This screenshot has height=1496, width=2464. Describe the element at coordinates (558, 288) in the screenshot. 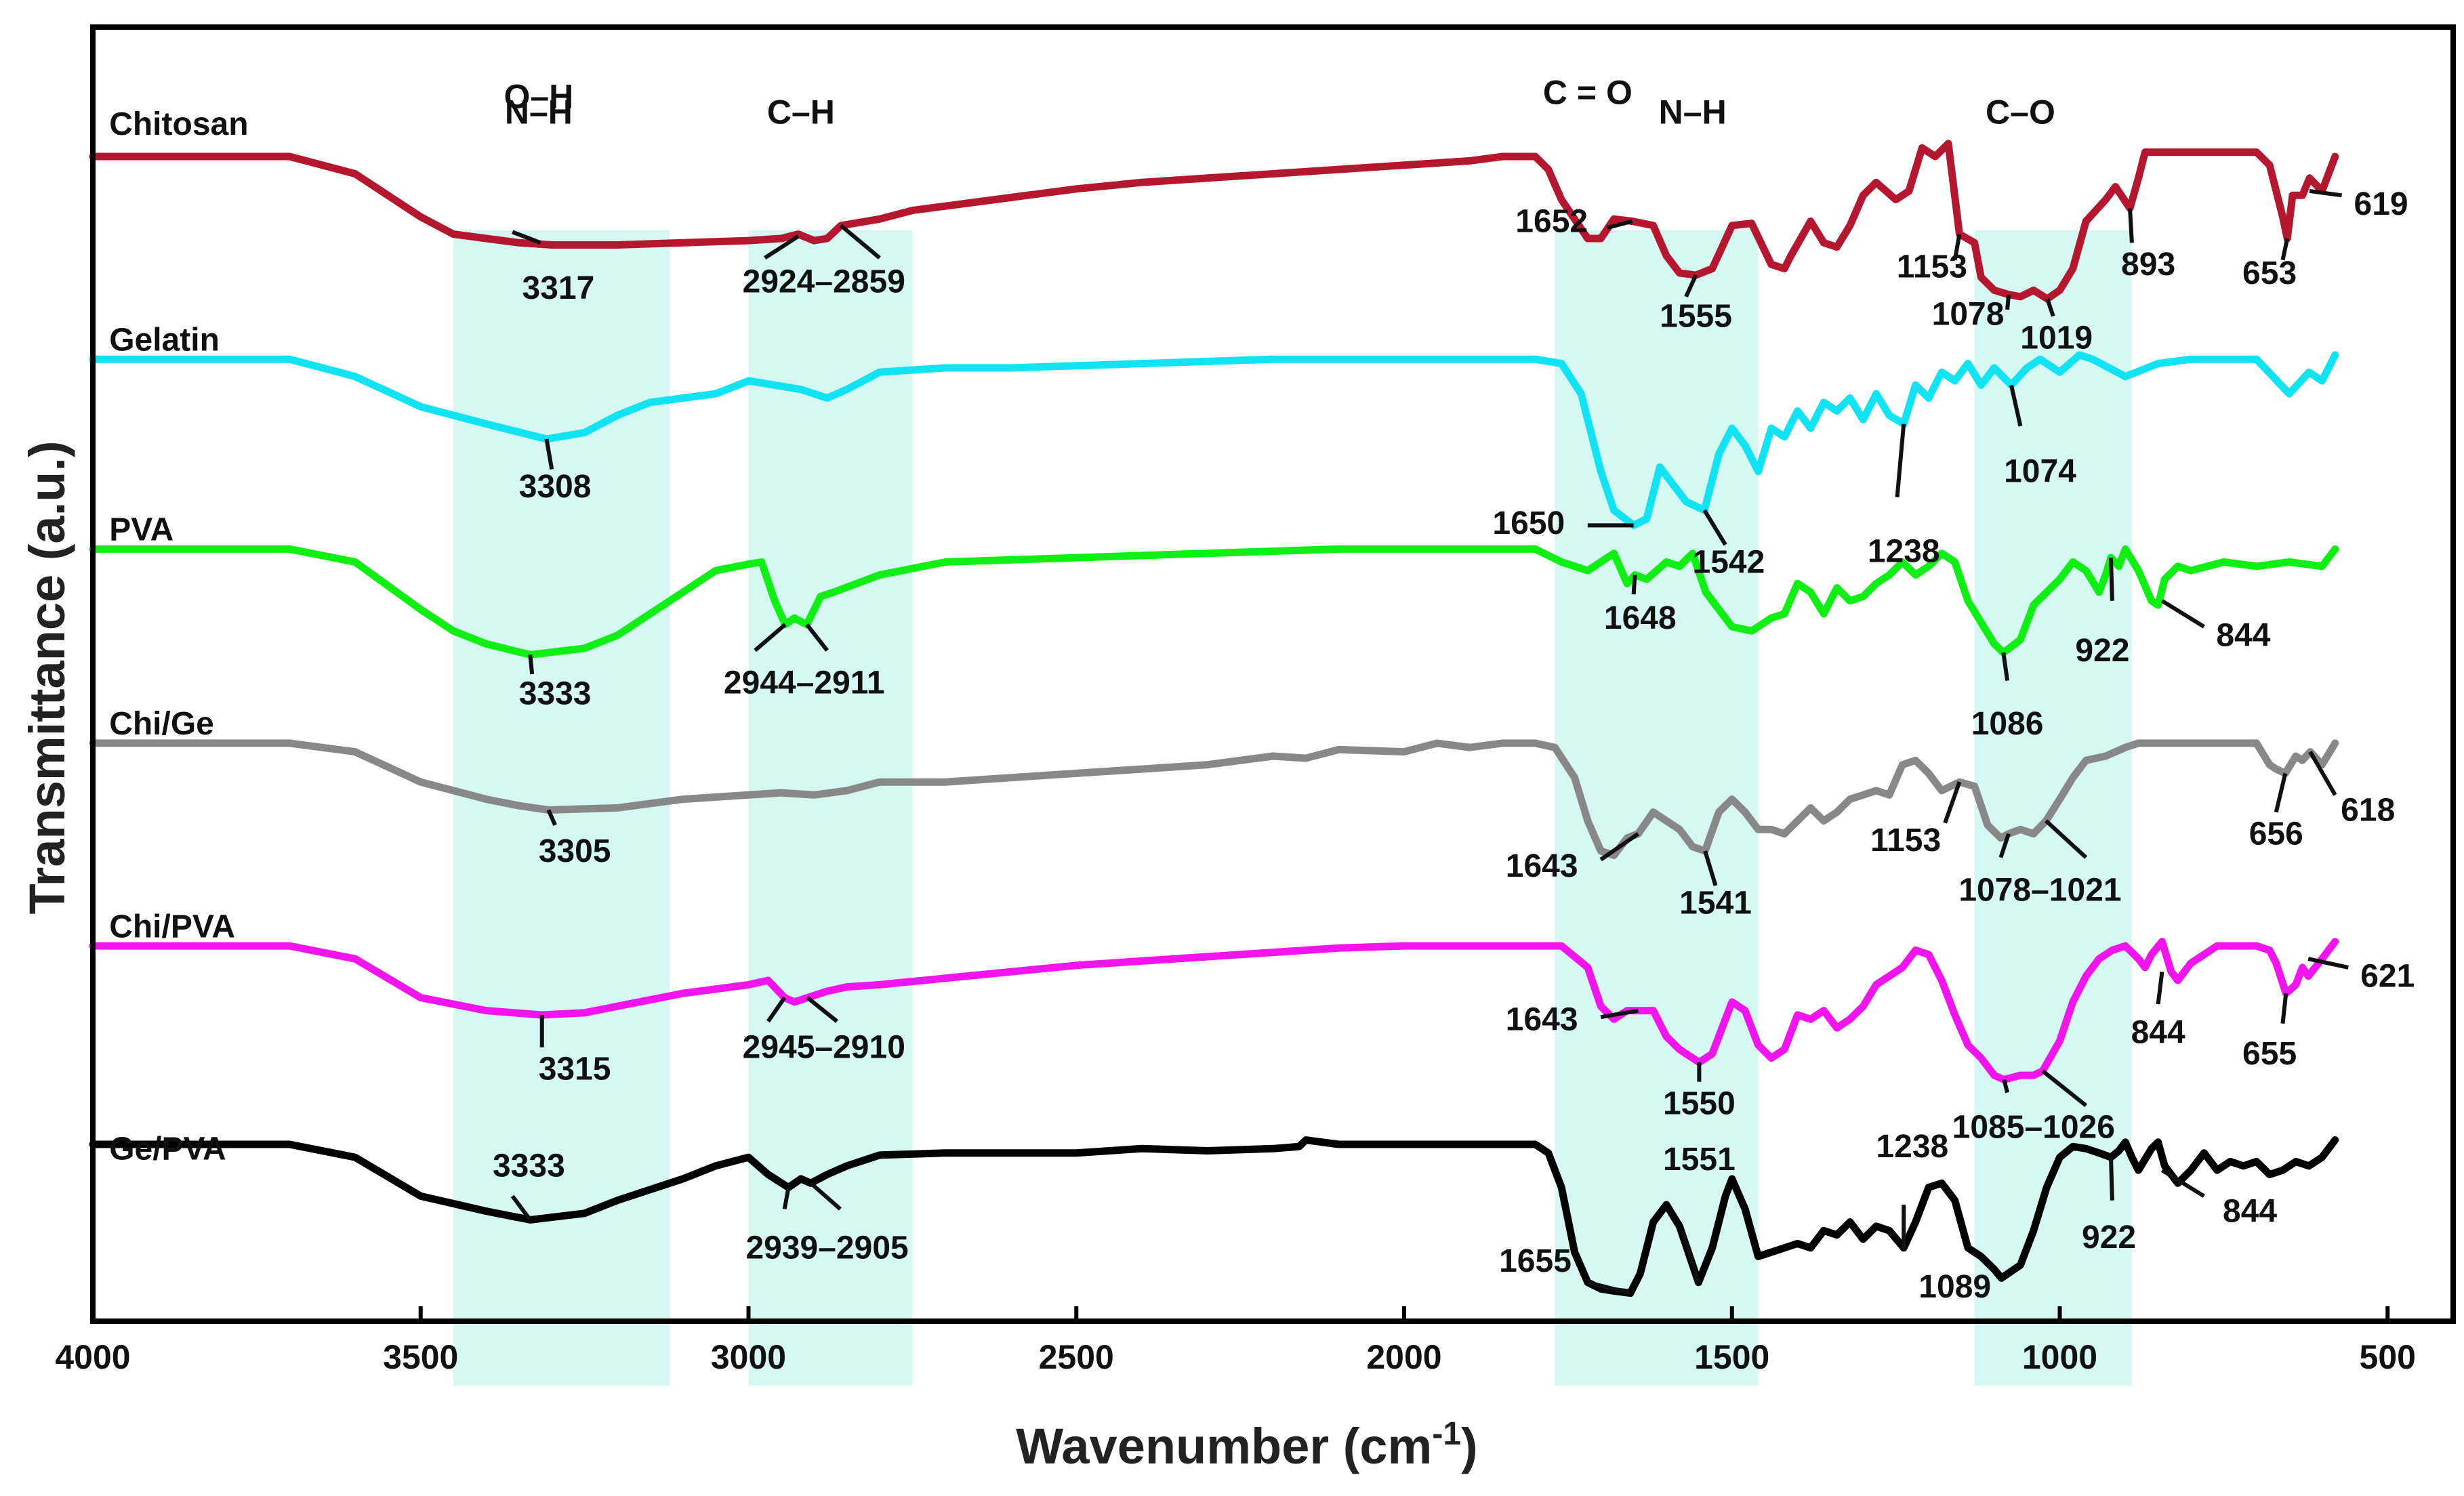

I see `peak-label-chitosan-3317: 3317` at that location.